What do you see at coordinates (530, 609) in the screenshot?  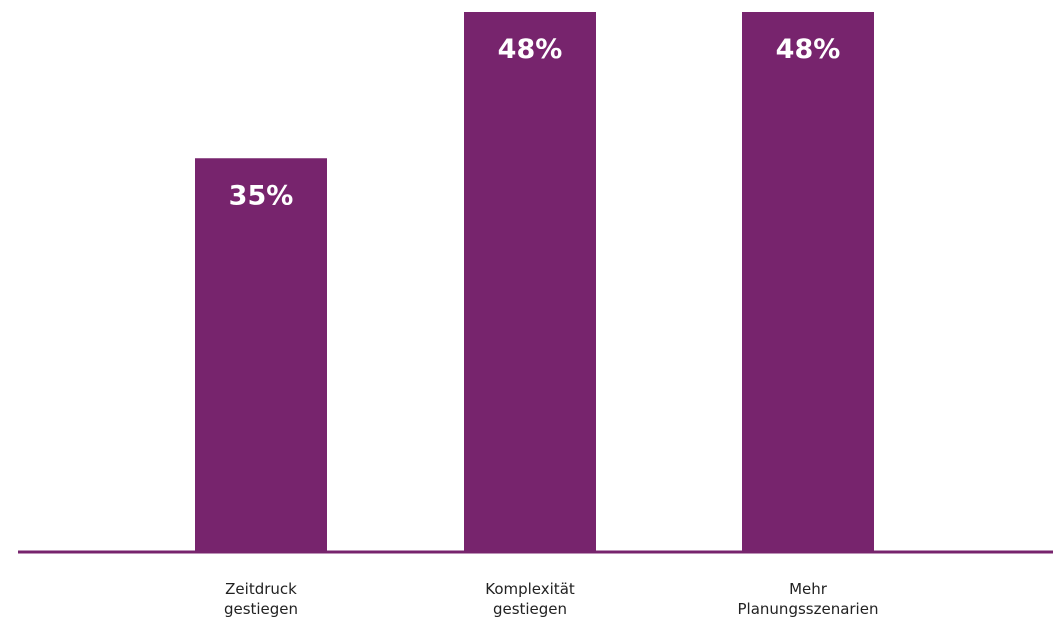 I see `category-label-2-line-2: gestiegen` at bounding box center [530, 609].